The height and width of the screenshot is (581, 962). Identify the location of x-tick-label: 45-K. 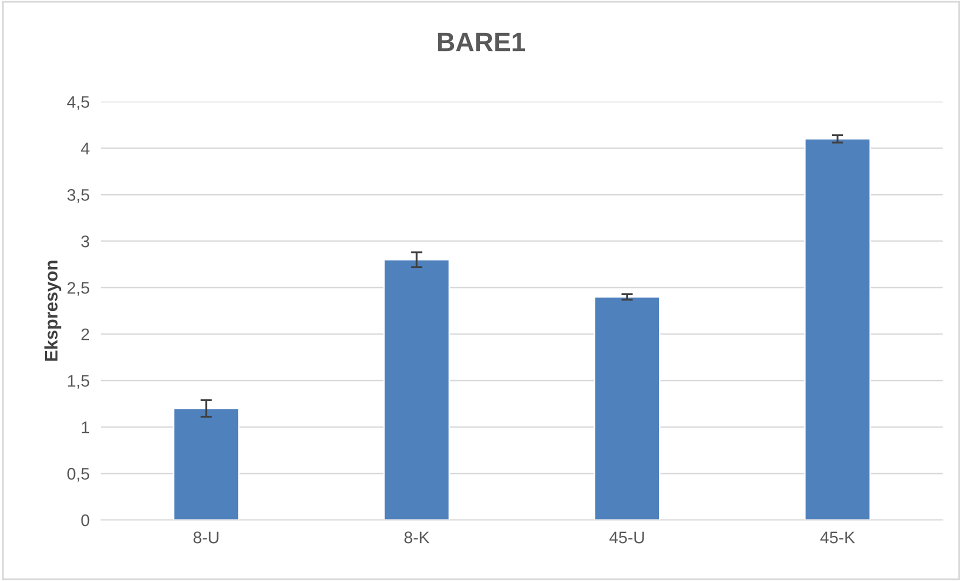
(837, 538).